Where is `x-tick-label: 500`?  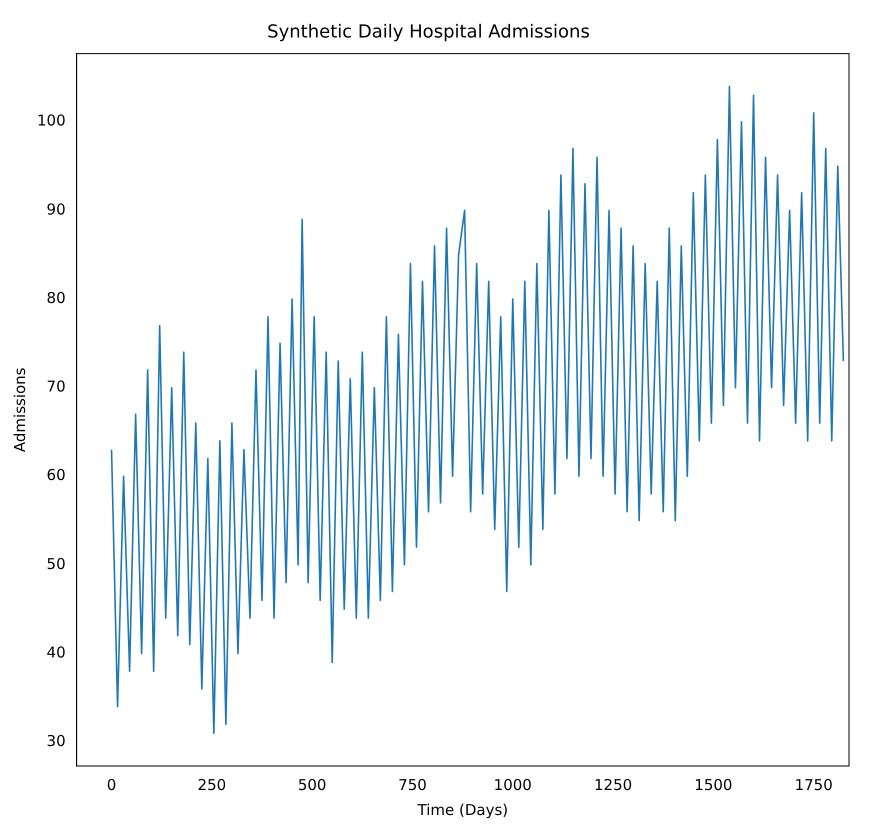
x-tick-label: 500 is located at coordinates (312, 785).